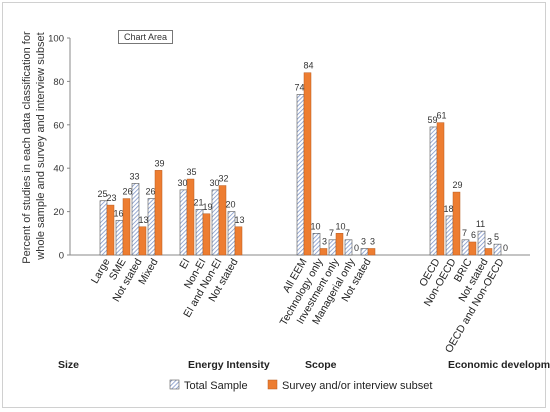  What do you see at coordinates (102, 194) in the screenshot?
I see `data-label: 25` at bounding box center [102, 194].